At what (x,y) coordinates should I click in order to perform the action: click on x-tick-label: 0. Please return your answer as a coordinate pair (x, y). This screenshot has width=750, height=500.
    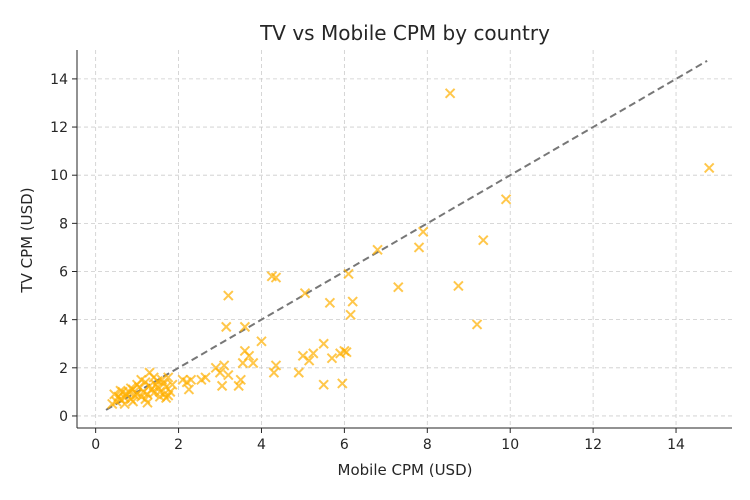
    Looking at the image, I should click on (95, 445).